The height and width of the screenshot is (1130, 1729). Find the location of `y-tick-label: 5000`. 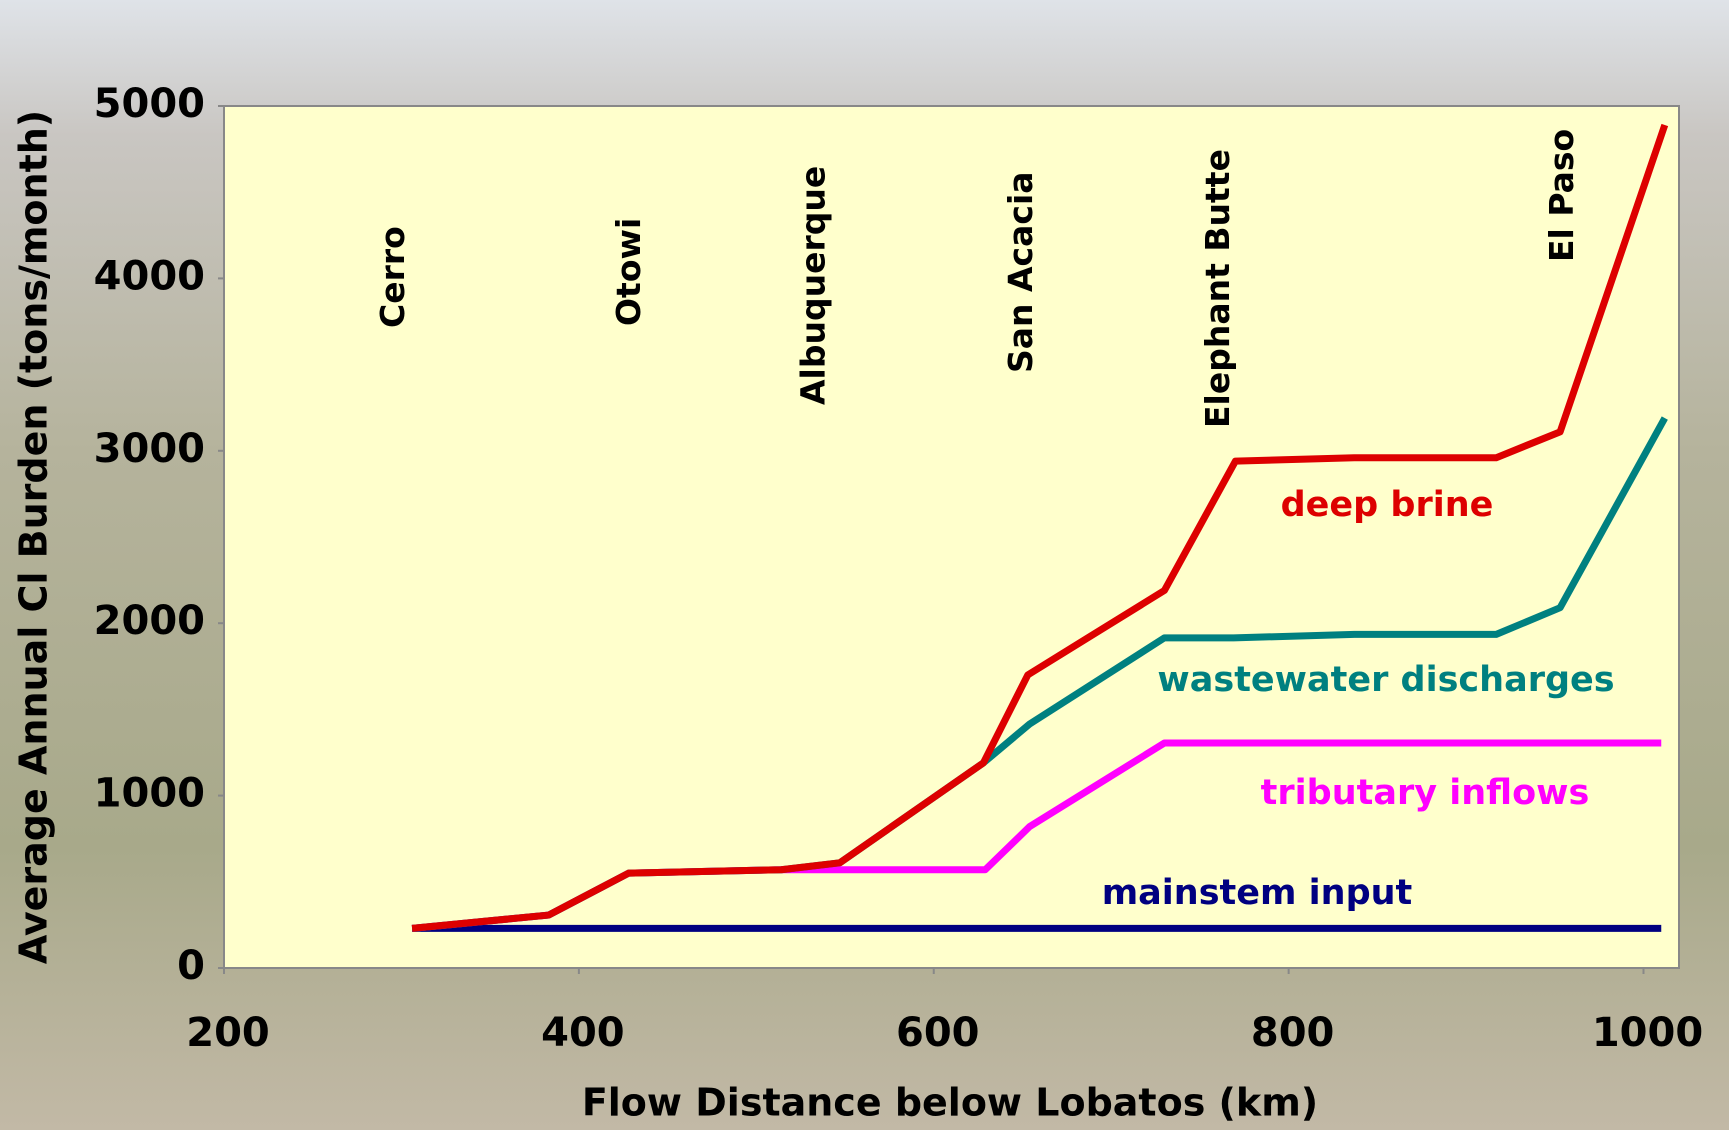

y-tick-label: 5000 is located at coordinates (149, 104).